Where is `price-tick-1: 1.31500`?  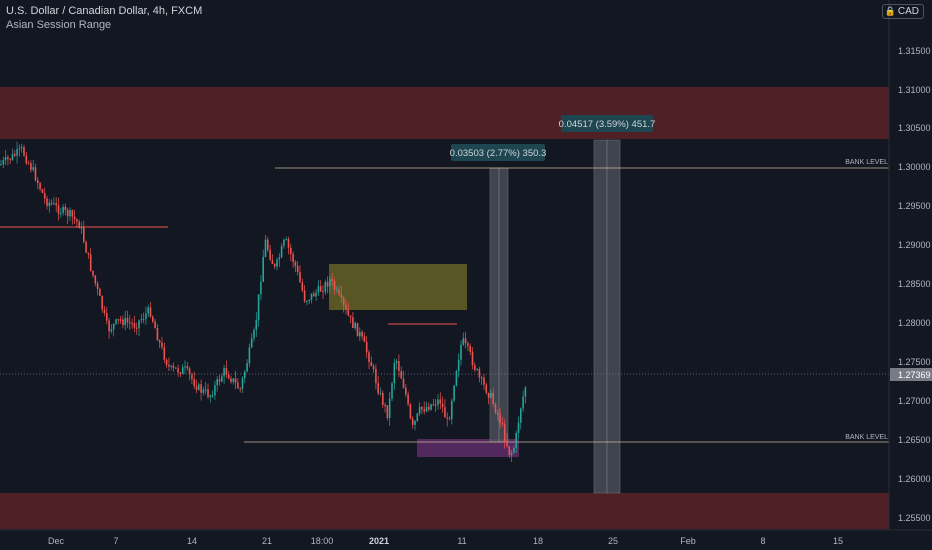
price-tick-1: 1.31500 is located at coordinates (914, 51).